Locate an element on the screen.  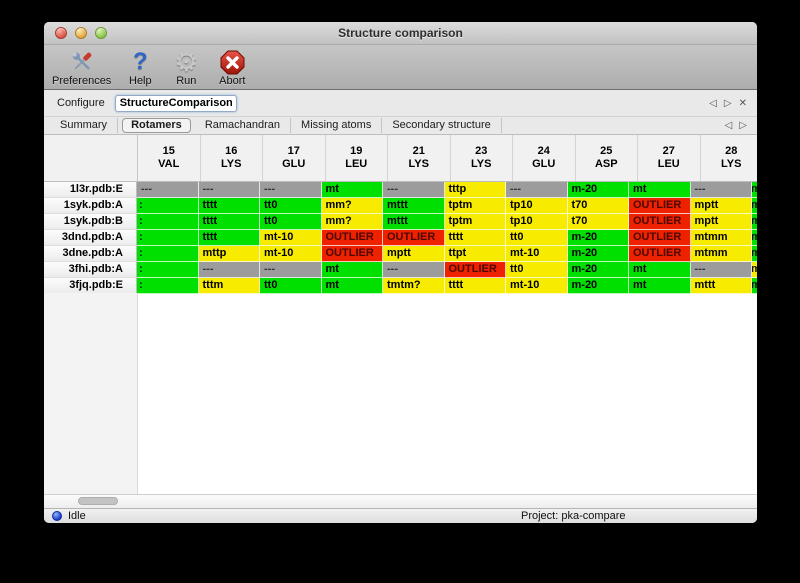
prev-config-button: ◁ is located at coordinates (713, 103).